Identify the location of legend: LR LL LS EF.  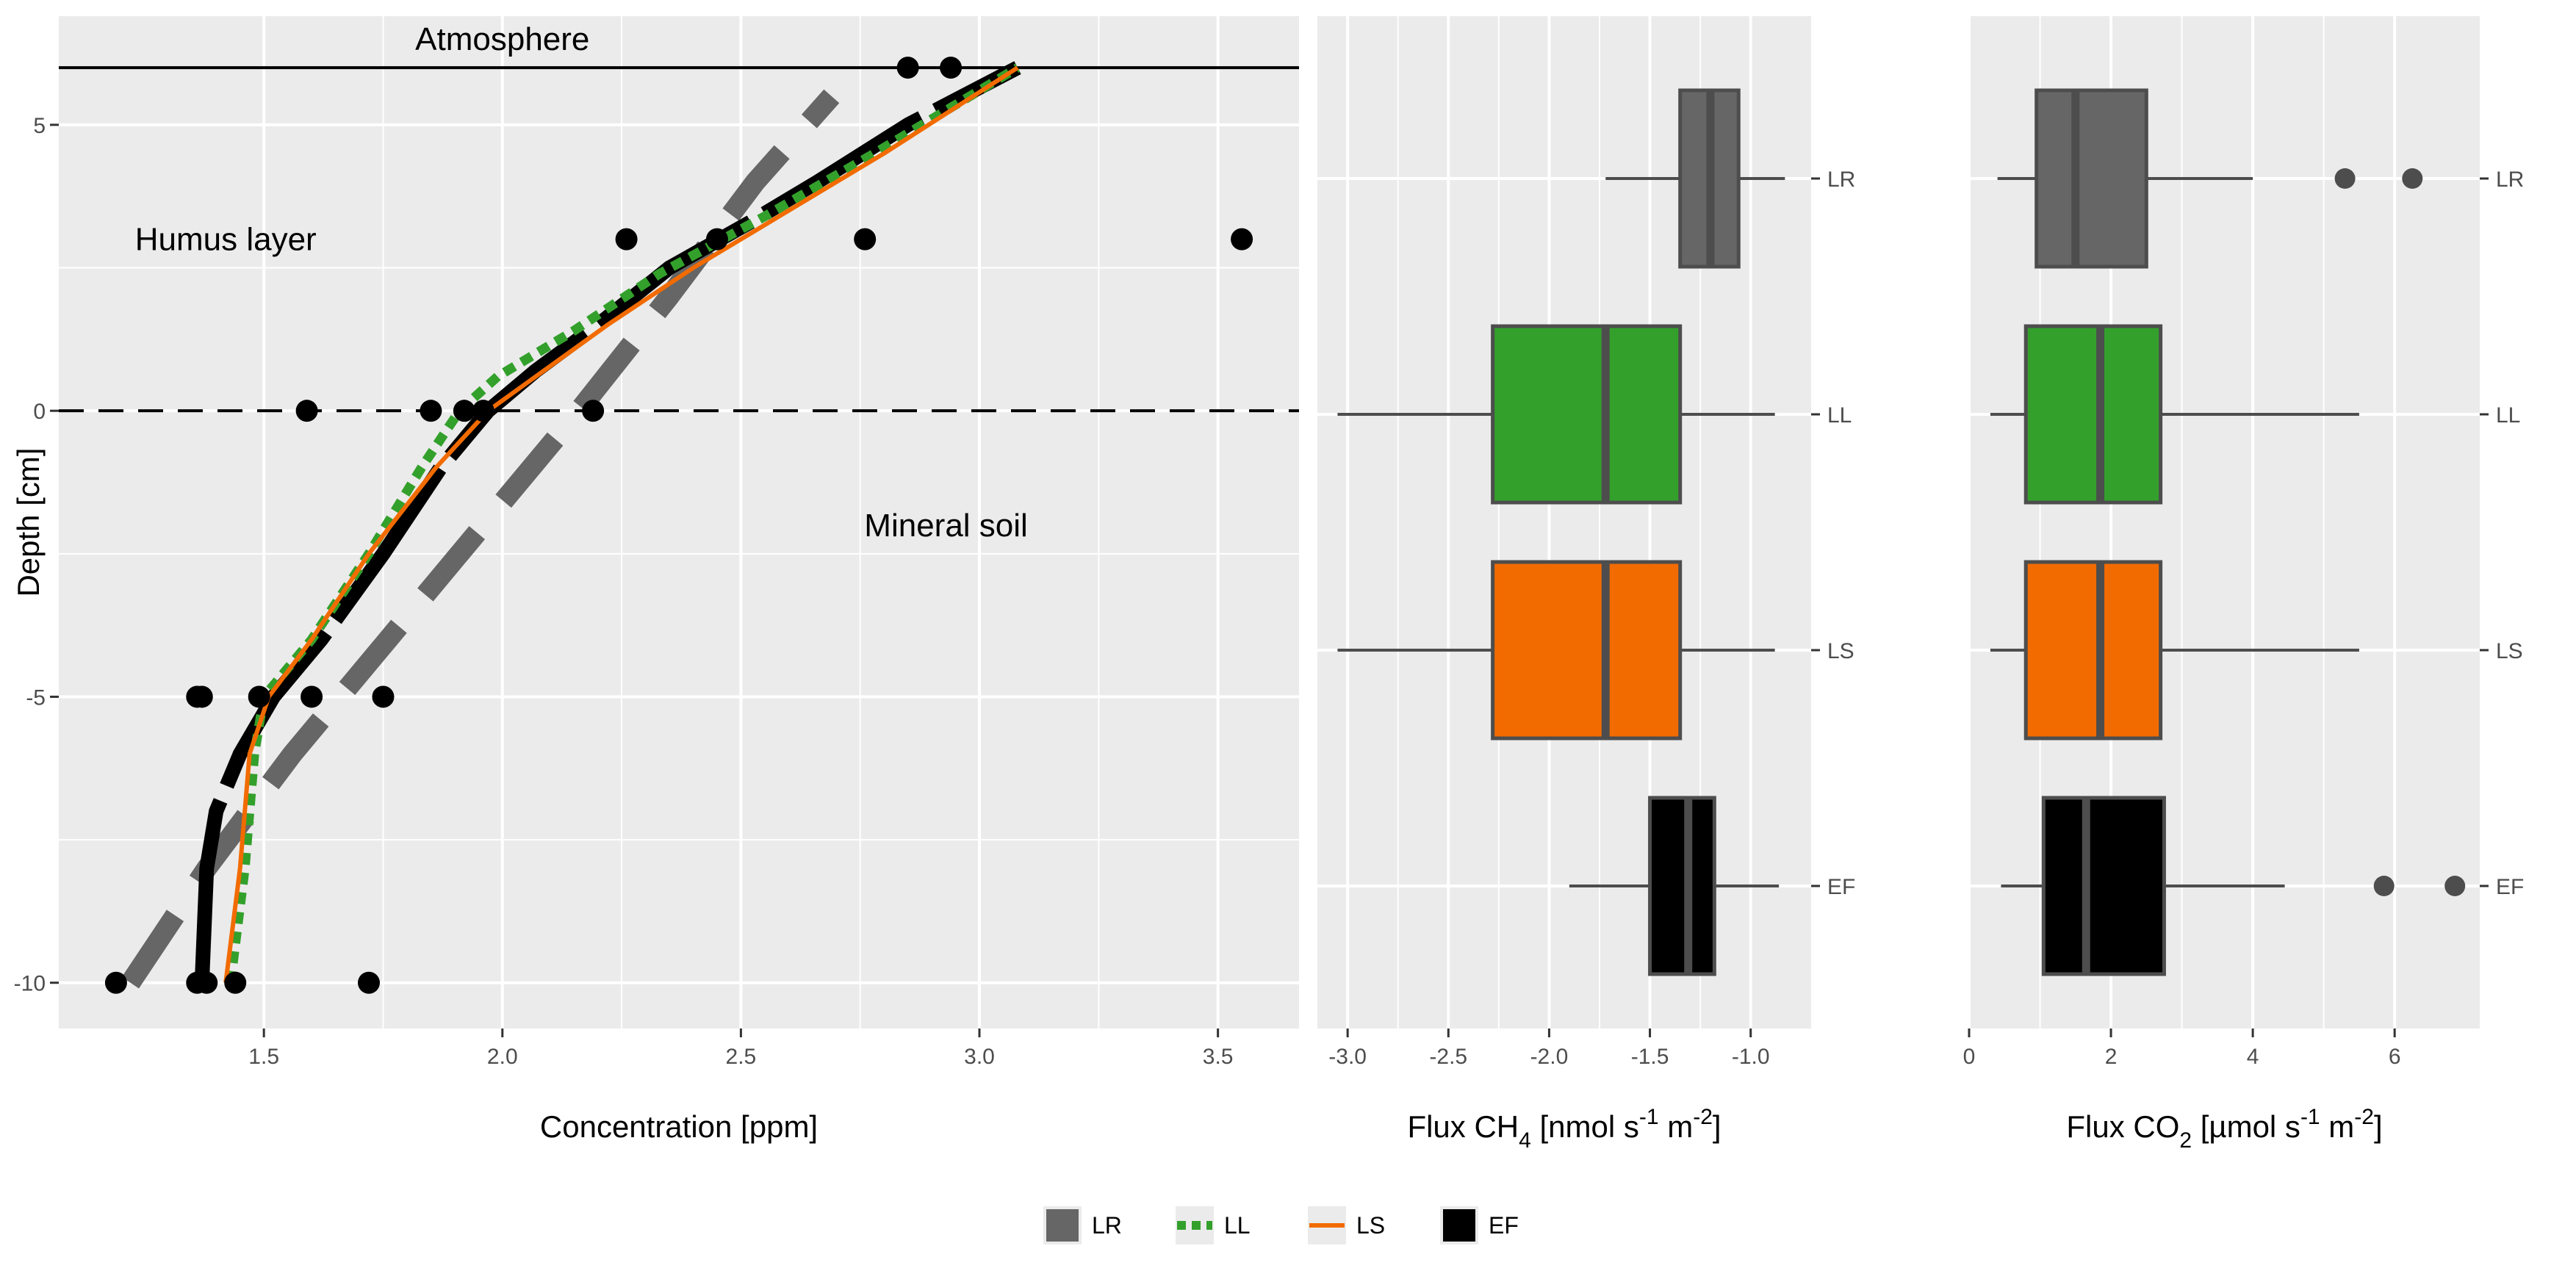
(1281, 1225).